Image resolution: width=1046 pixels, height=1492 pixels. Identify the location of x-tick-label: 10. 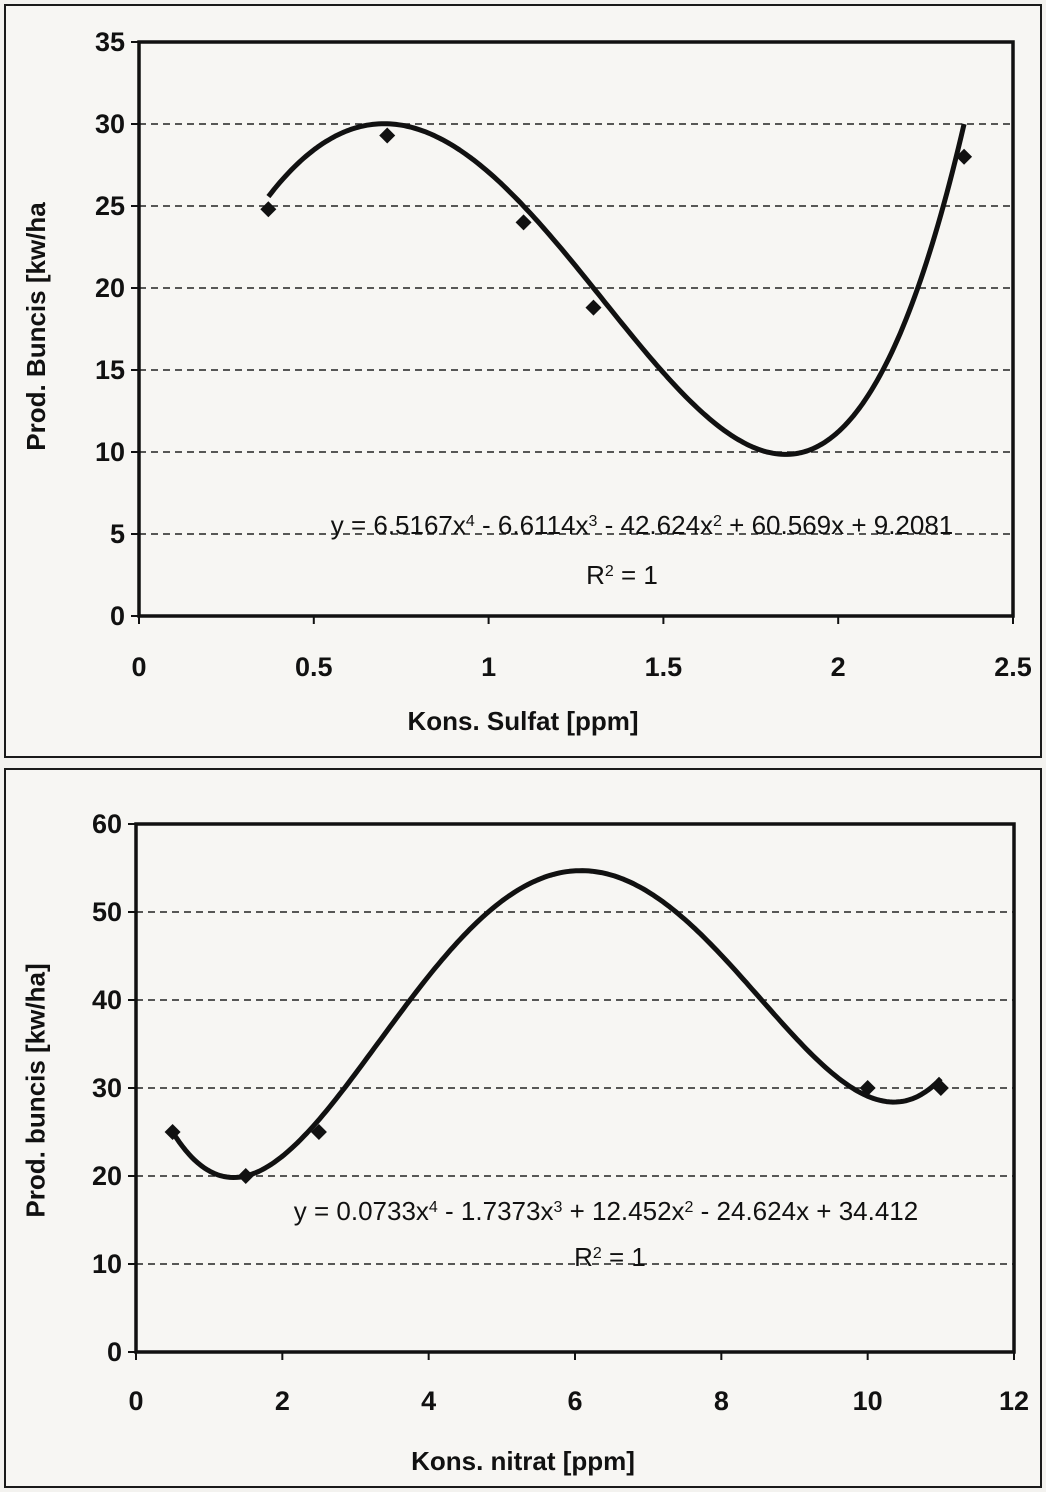
(868, 1401).